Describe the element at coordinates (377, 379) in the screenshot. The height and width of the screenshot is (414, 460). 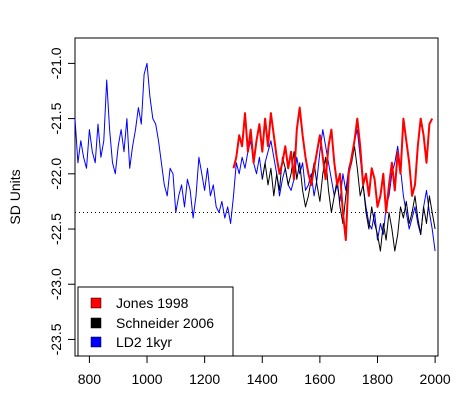
I see `x-tick-label-1800: 1800` at that location.